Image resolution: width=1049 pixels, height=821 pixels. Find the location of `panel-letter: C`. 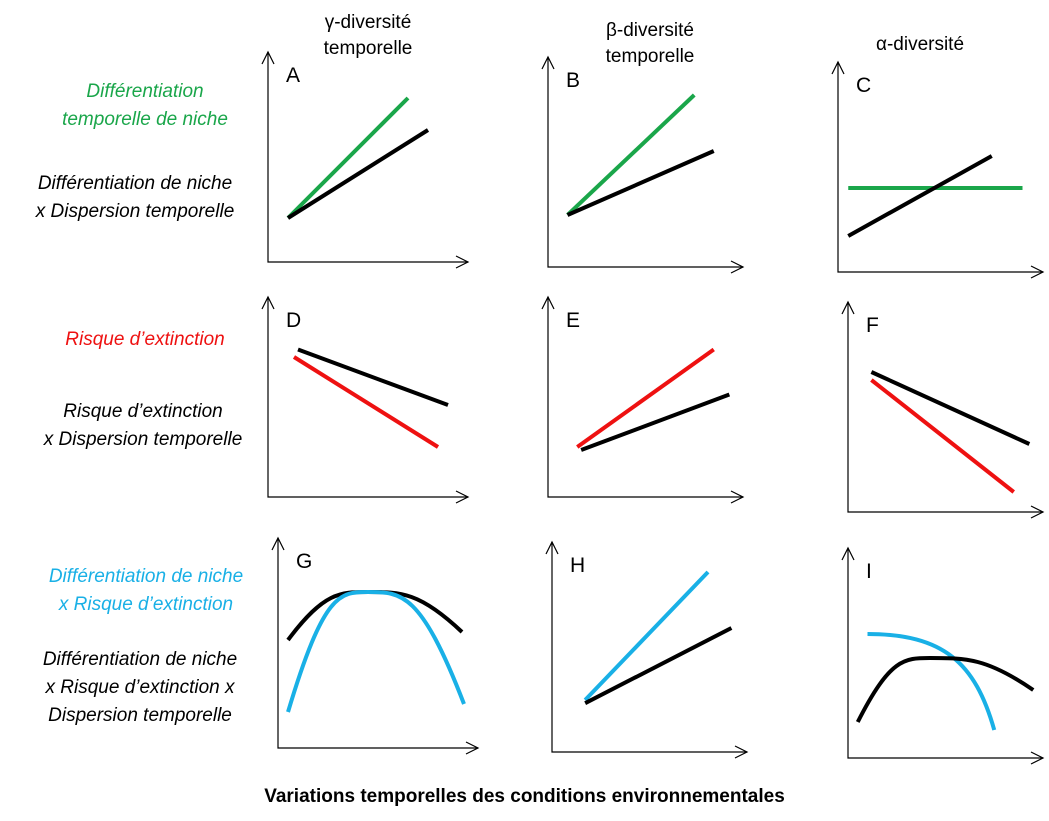

panel-letter: C is located at coordinates (863, 85).